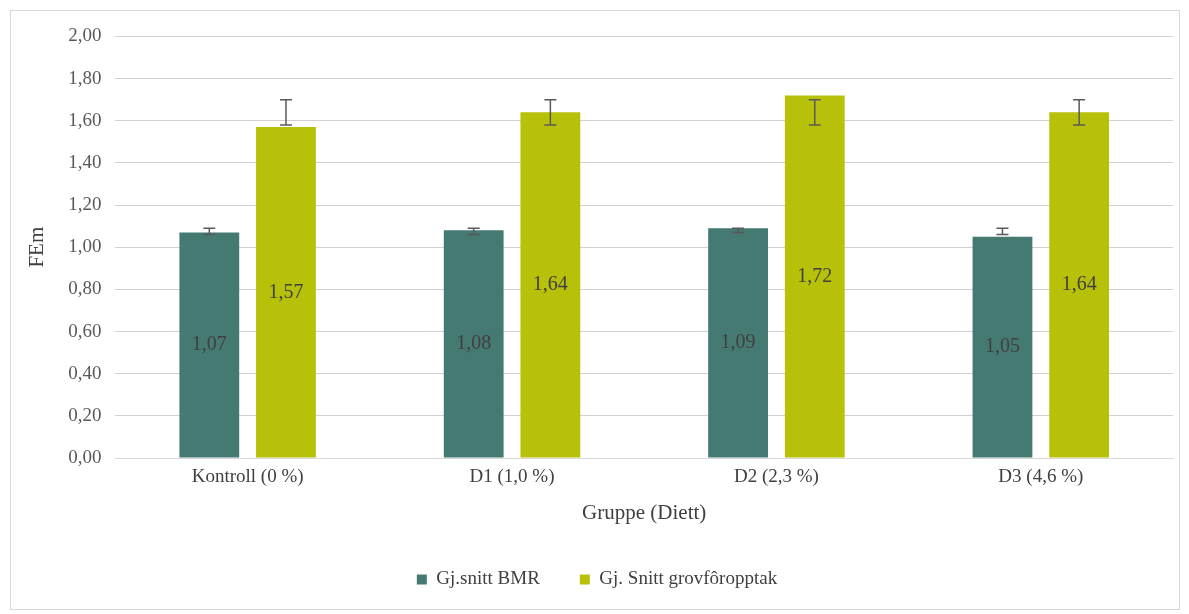 This screenshot has height=614, width=1189. Describe the element at coordinates (688, 578) in the screenshot. I see `legend-label: Gj. Snitt grovfôropptak` at that location.